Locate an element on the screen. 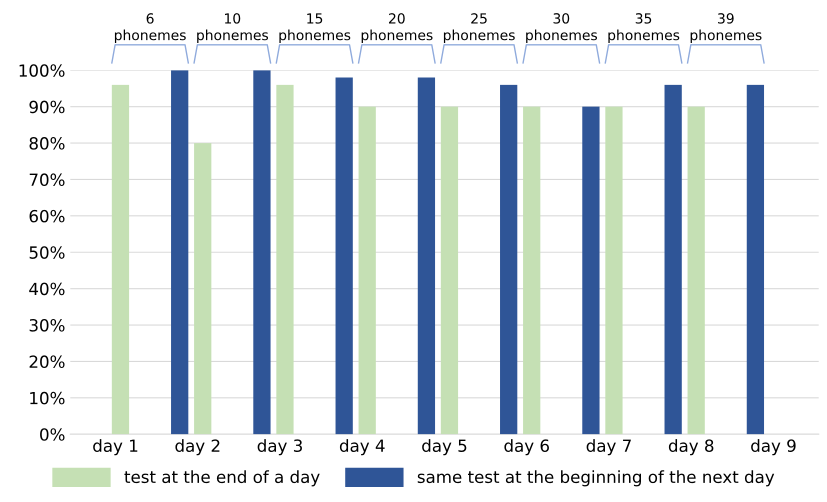  y-tick-label: 70% is located at coordinates (47, 179).